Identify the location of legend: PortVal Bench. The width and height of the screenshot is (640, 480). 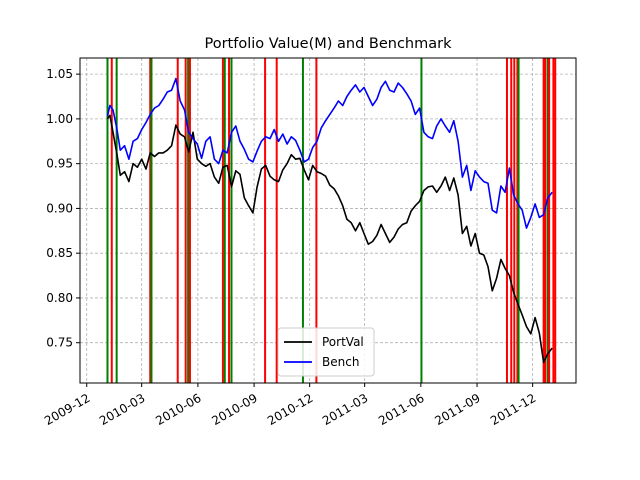
(326, 352).